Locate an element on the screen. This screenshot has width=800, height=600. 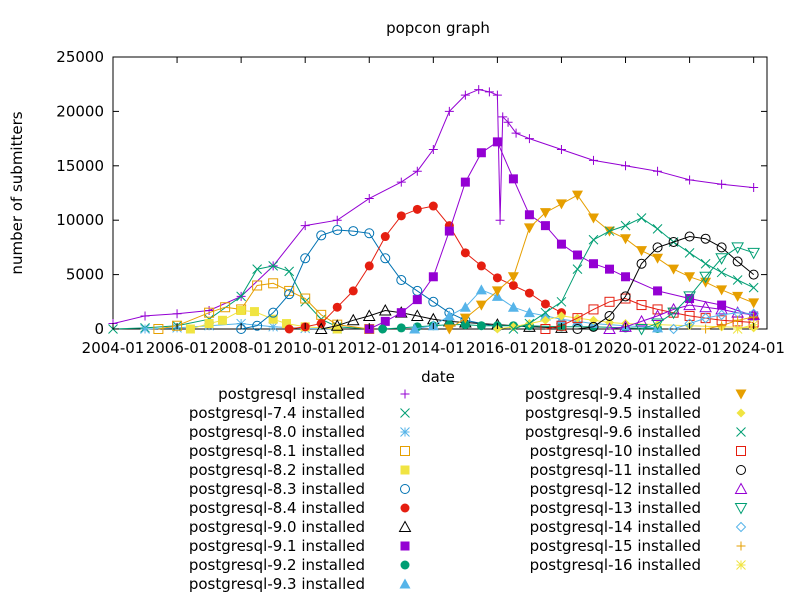
x-tick-label: 2022-01 is located at coordinates (689, 348).